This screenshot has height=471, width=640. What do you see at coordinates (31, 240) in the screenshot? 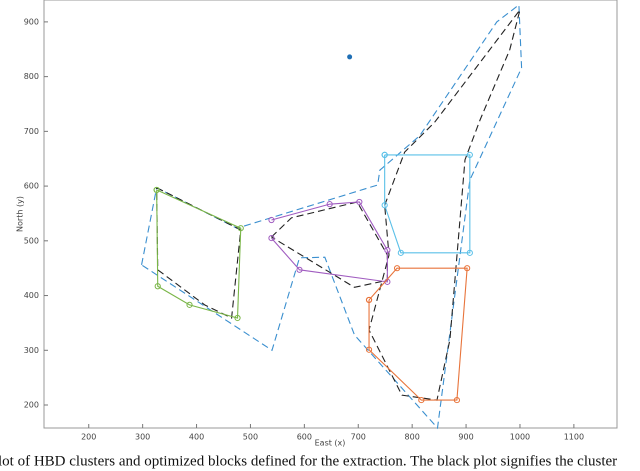
I see `y-tick-label: 500` at bounding box center [31, 240].